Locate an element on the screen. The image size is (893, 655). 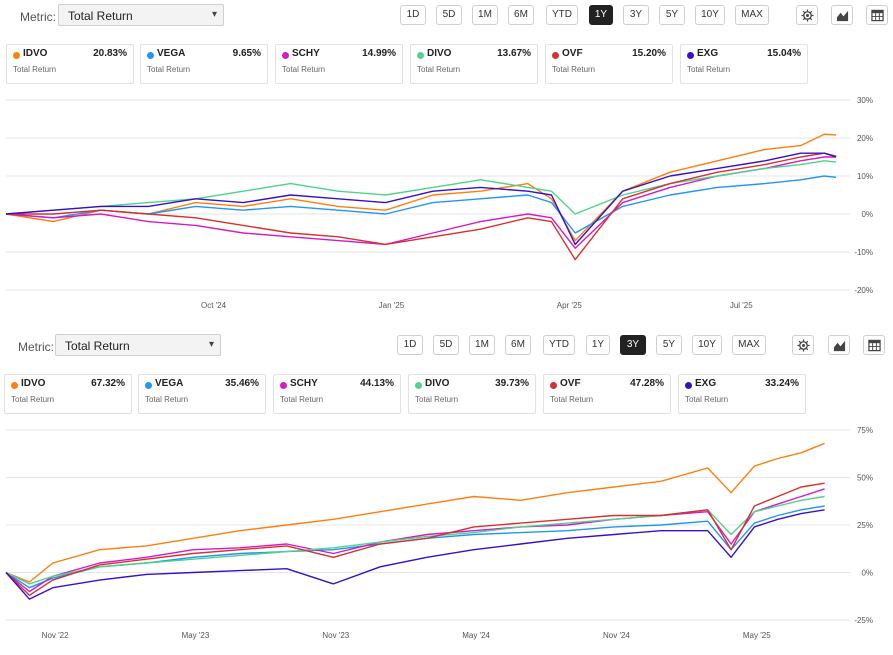
y-tick-label: -10% is located at coordinates (863, 252).